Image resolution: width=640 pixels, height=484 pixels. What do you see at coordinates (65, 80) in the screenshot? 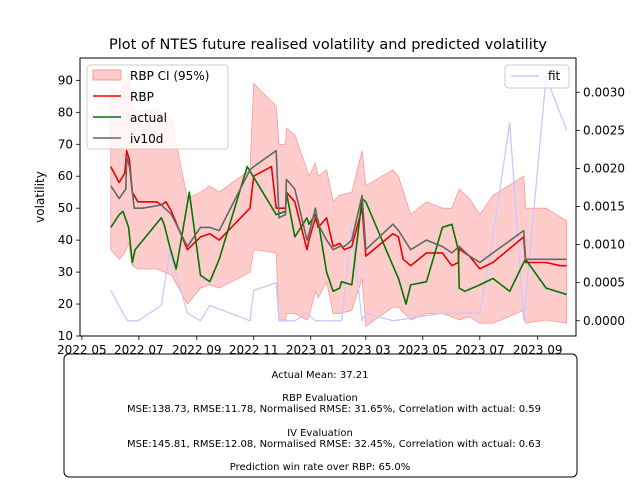
I see `y-tick-label: 90` at bounding box center [65, 80].